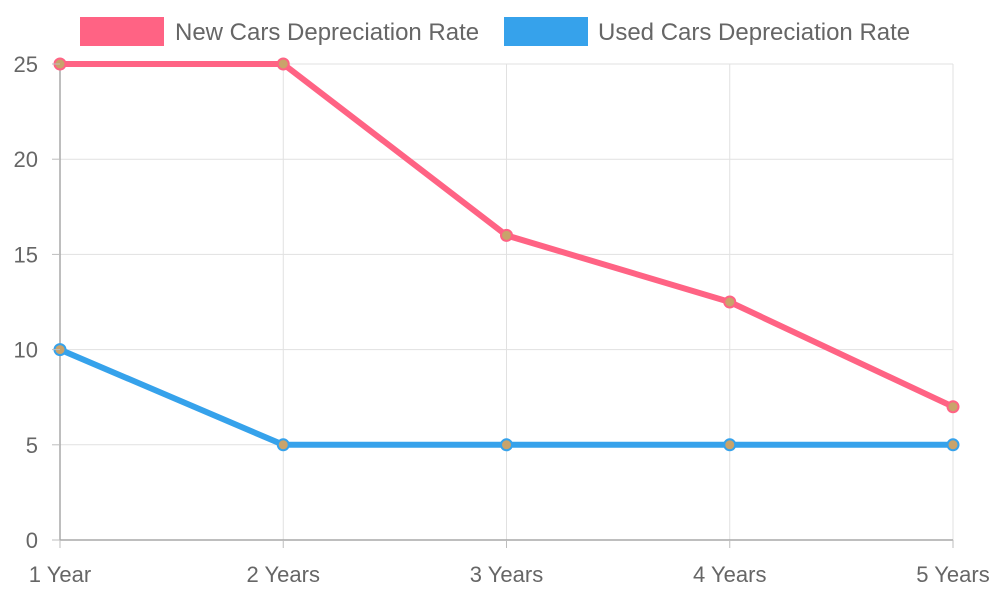 The image size is (1000, 600). Describe the element at coordinates (506, 574) in the screenshot. I see `x-tick-label: 3 Years` at that location.